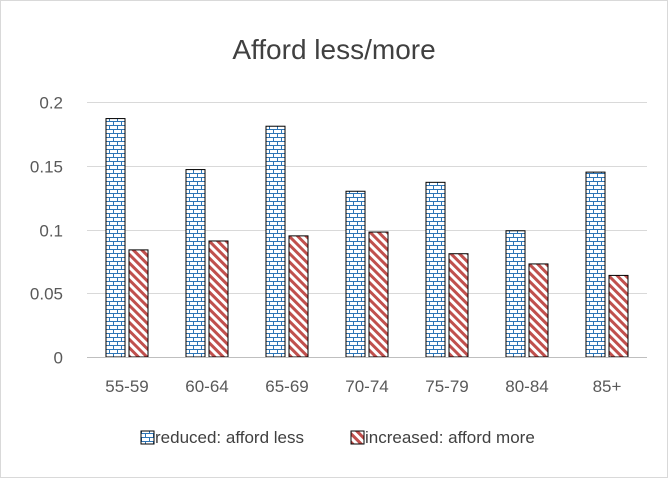 The width and height of the screenshot is (668, 482). Describe the element at coordinates (446, 386) in the screenshot. I see `x-tick-label: 75-79` at that location.